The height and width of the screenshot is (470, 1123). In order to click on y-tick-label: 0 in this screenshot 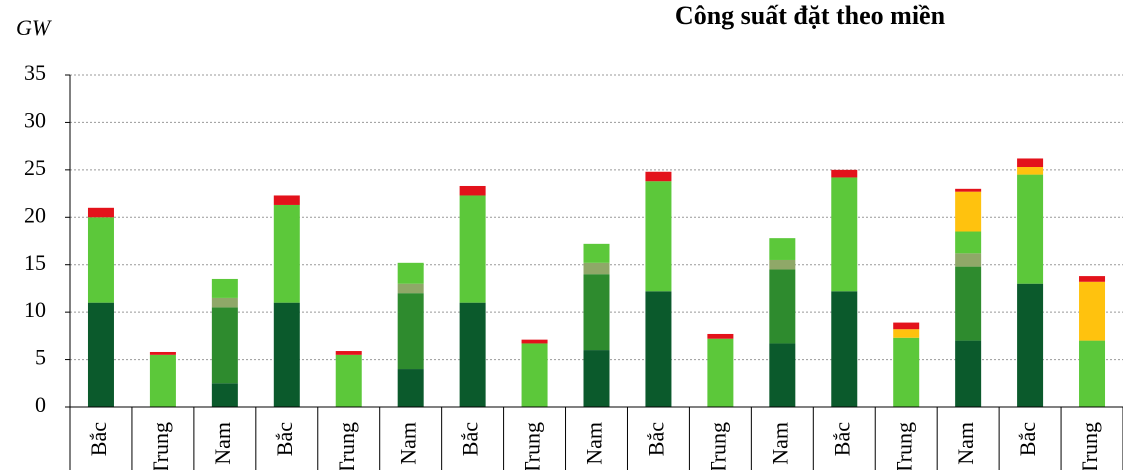, I will do `click(40, 404)`.